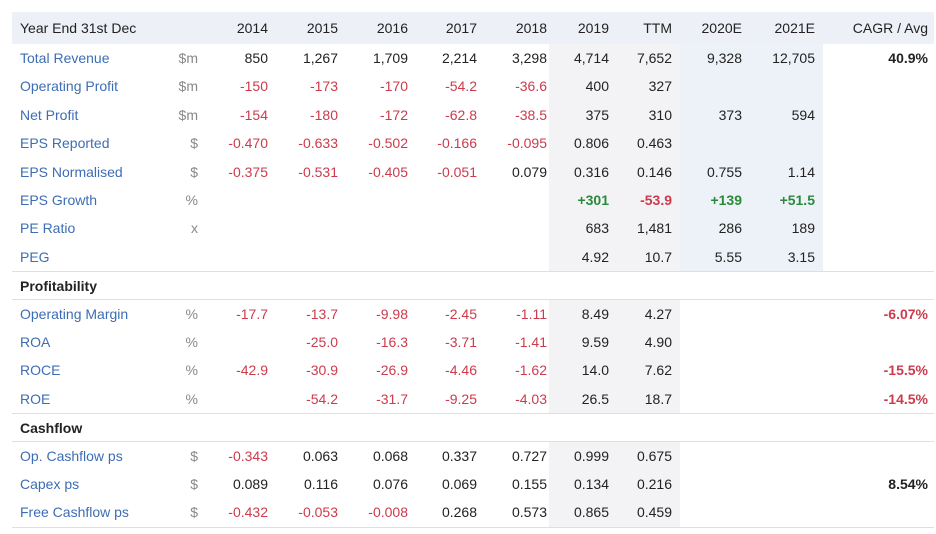 The height and width of the screenshot is (534, 936). What do you see at coordinates (74, 512) in the screenshot?
I see `row-label: Free Cashflow ps` at bounding box center [74, 512].